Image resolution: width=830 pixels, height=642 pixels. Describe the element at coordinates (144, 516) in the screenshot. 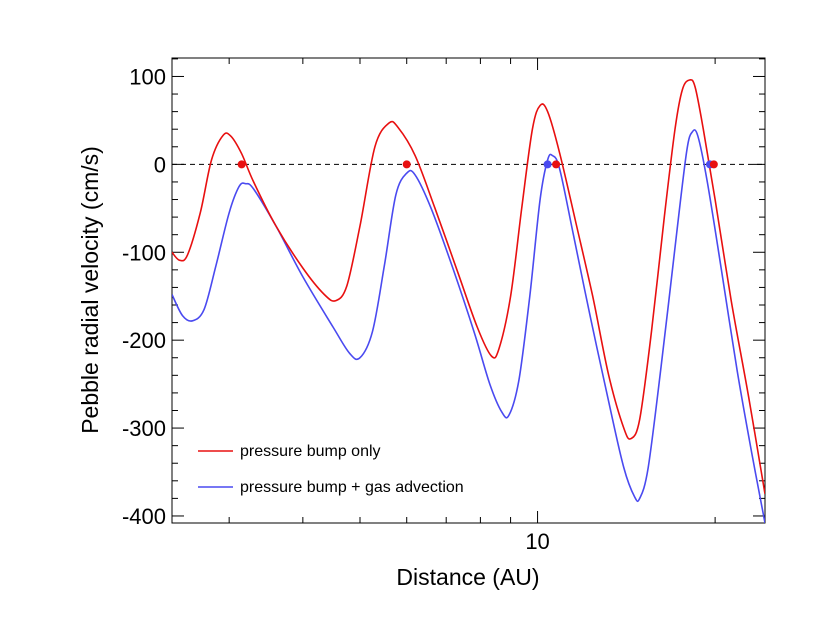

I see `y-tick-label: -400` at that location.